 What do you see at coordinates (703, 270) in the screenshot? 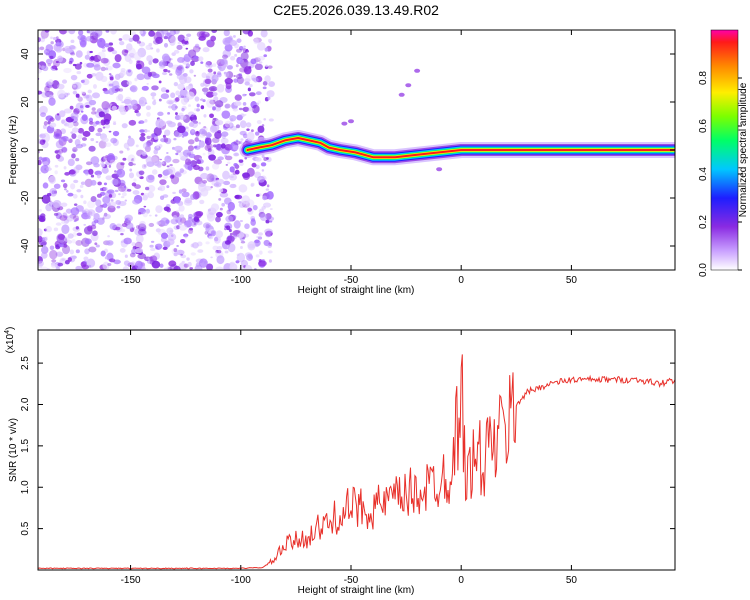
I see `colorbar-tick-label: 0.0` at bounding box center [703, 270].